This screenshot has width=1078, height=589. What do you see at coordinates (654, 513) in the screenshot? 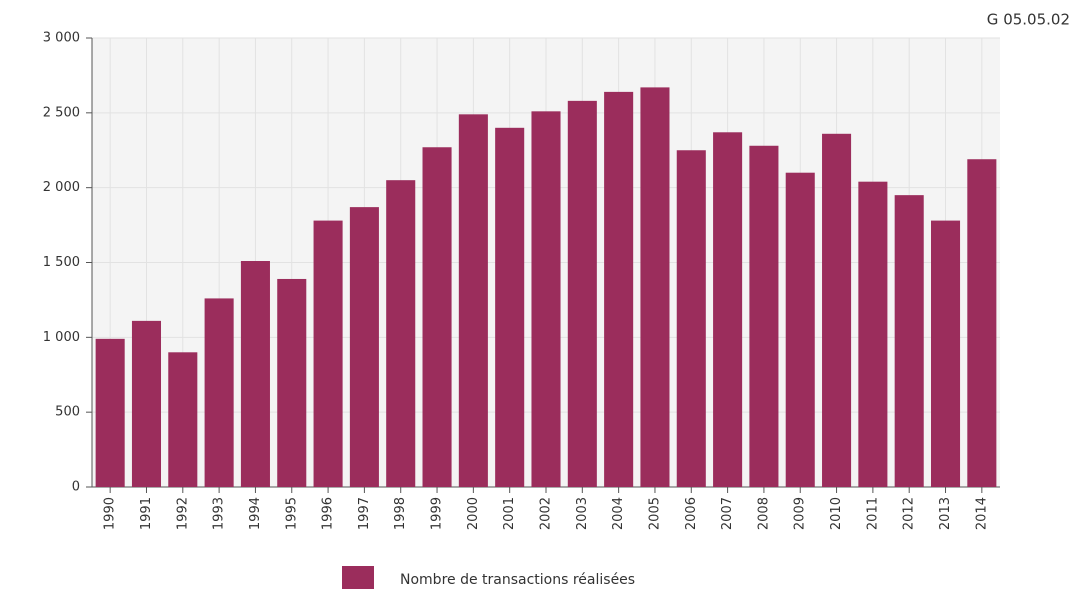
I see `x-tick-label: 2005` at bounding box center [654, 513].